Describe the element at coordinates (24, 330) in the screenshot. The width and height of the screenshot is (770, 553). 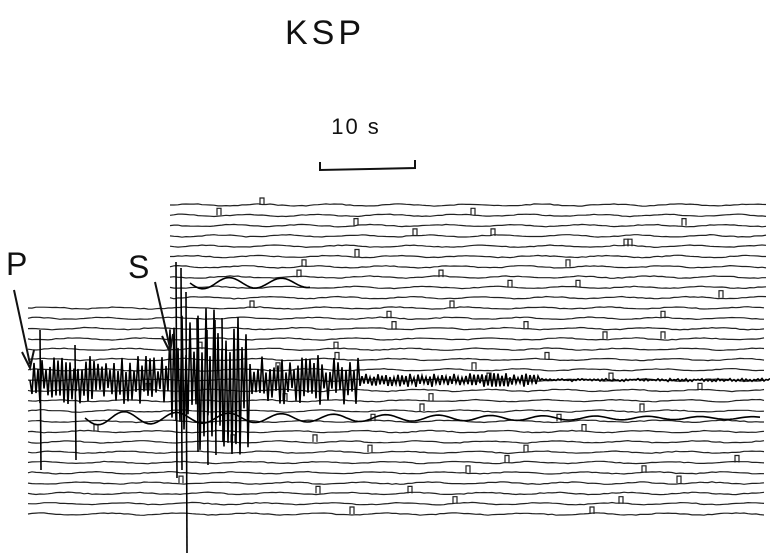
I see `p-phase-arrow` at that location.